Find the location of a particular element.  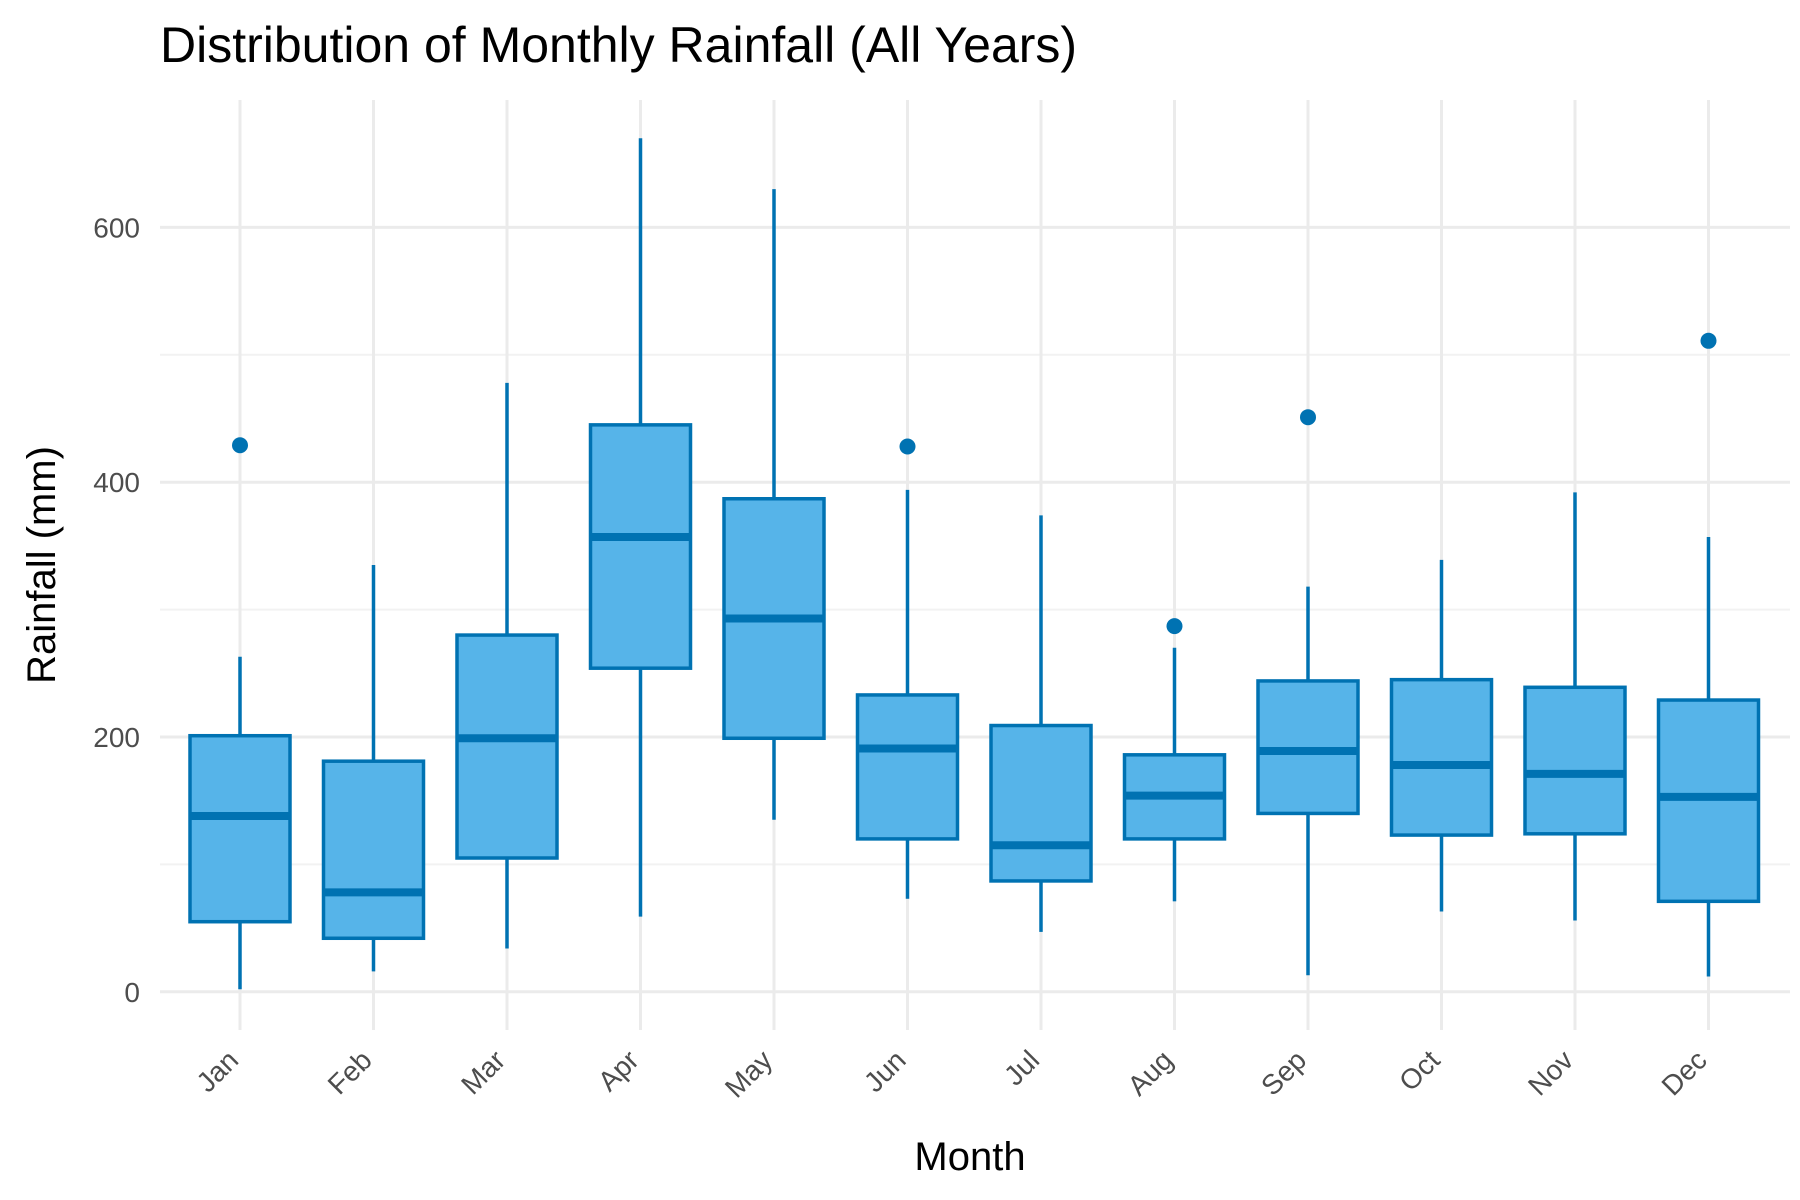

x-tick-label: May is located at coordinates (748, 1073).